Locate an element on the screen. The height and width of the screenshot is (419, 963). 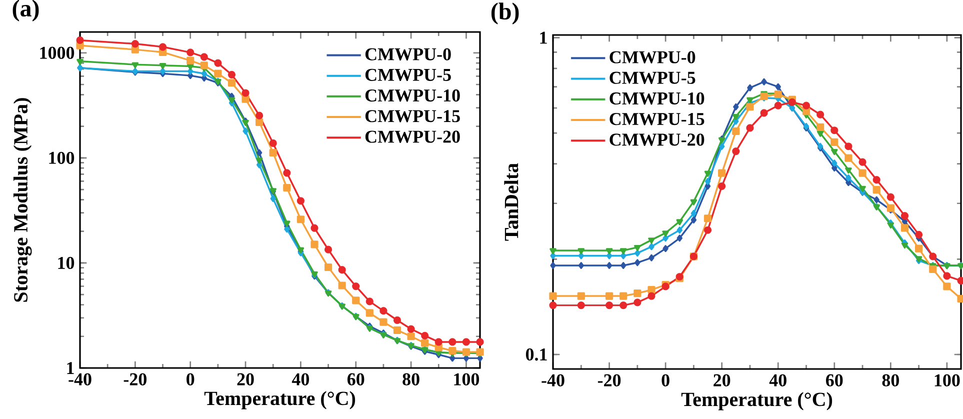
chart-title: (b) is located at coordinates (505, 13).